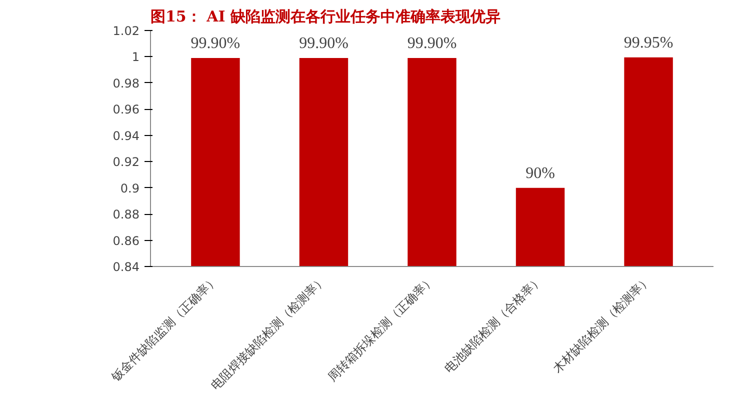 Image resolution: width=753 pixels, height=400 pixels. What do you see at coordinates (126, 135) in the screenshot?
I see `y-tick-label: 0.94` at bounding box center [126, 135].